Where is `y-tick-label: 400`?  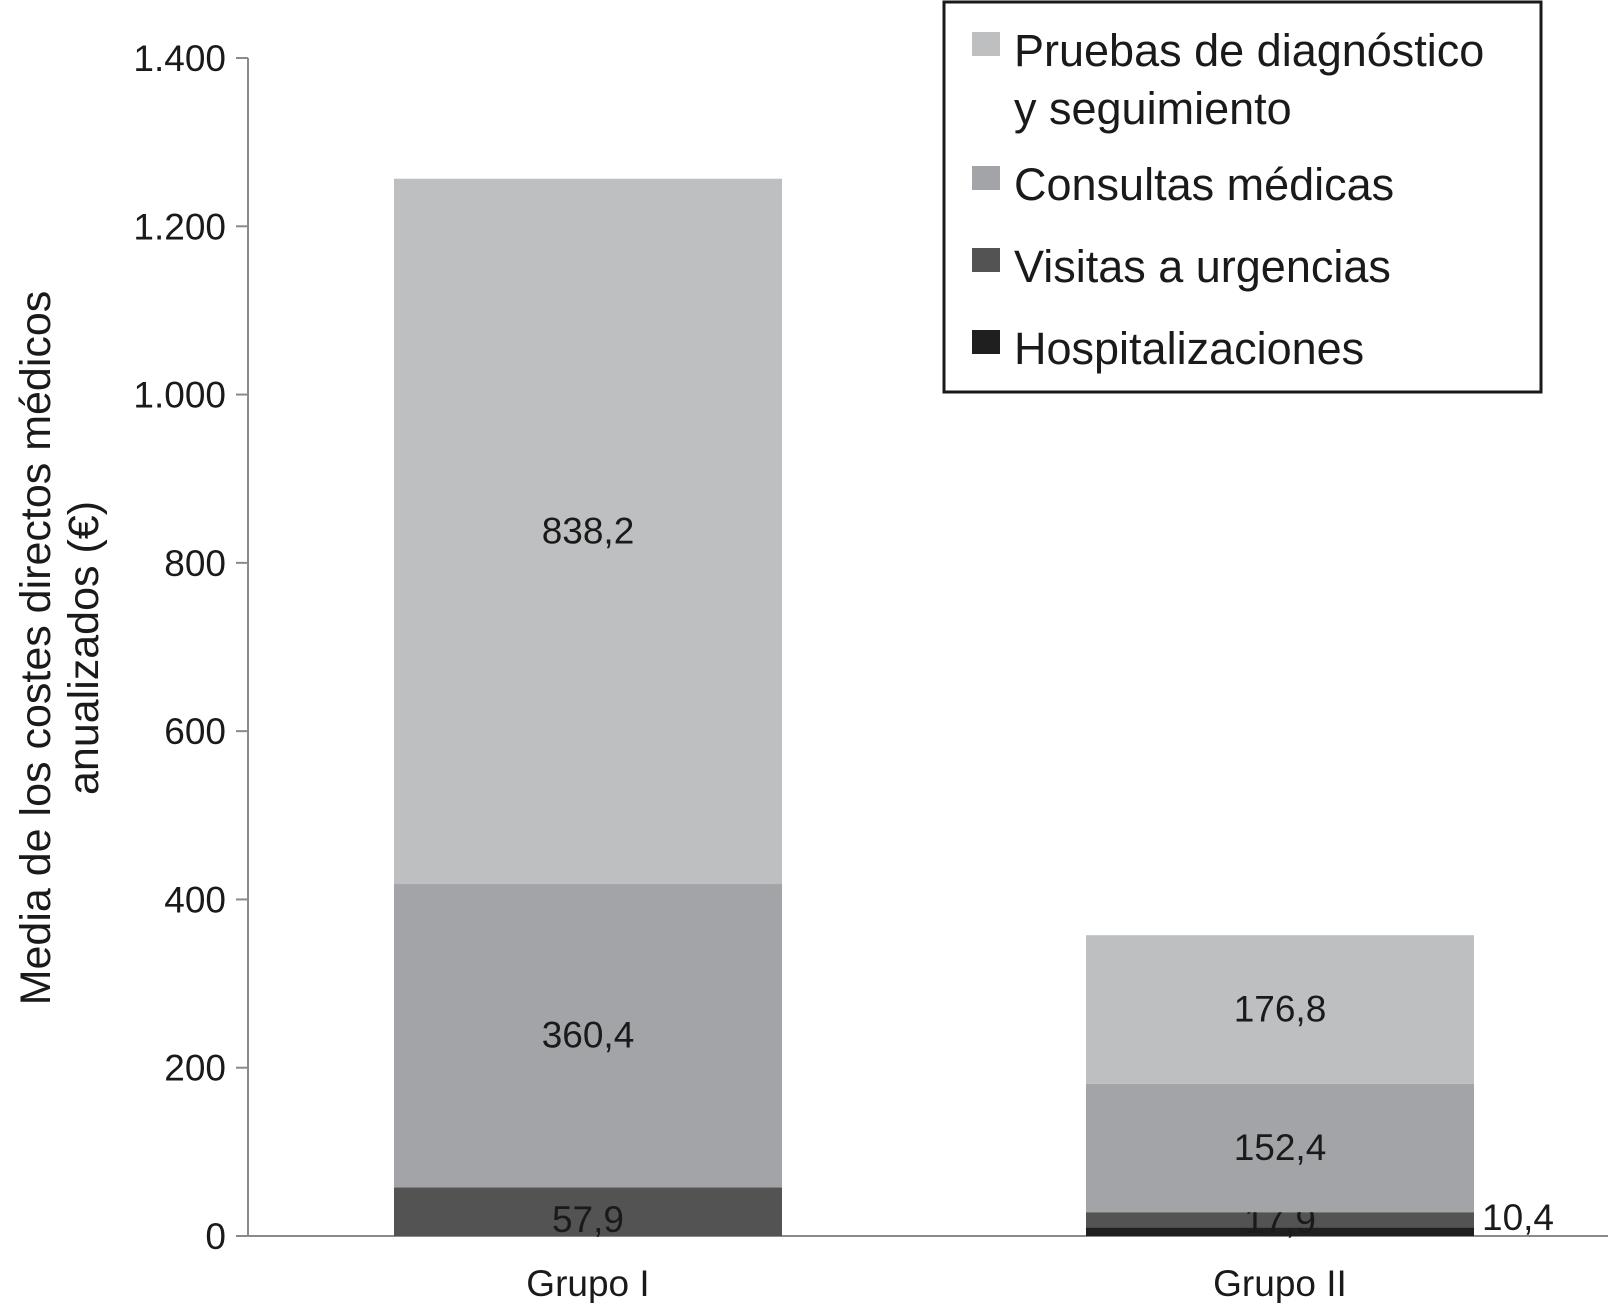
y-tick-label: 400 is located at coordinates (195, 899).